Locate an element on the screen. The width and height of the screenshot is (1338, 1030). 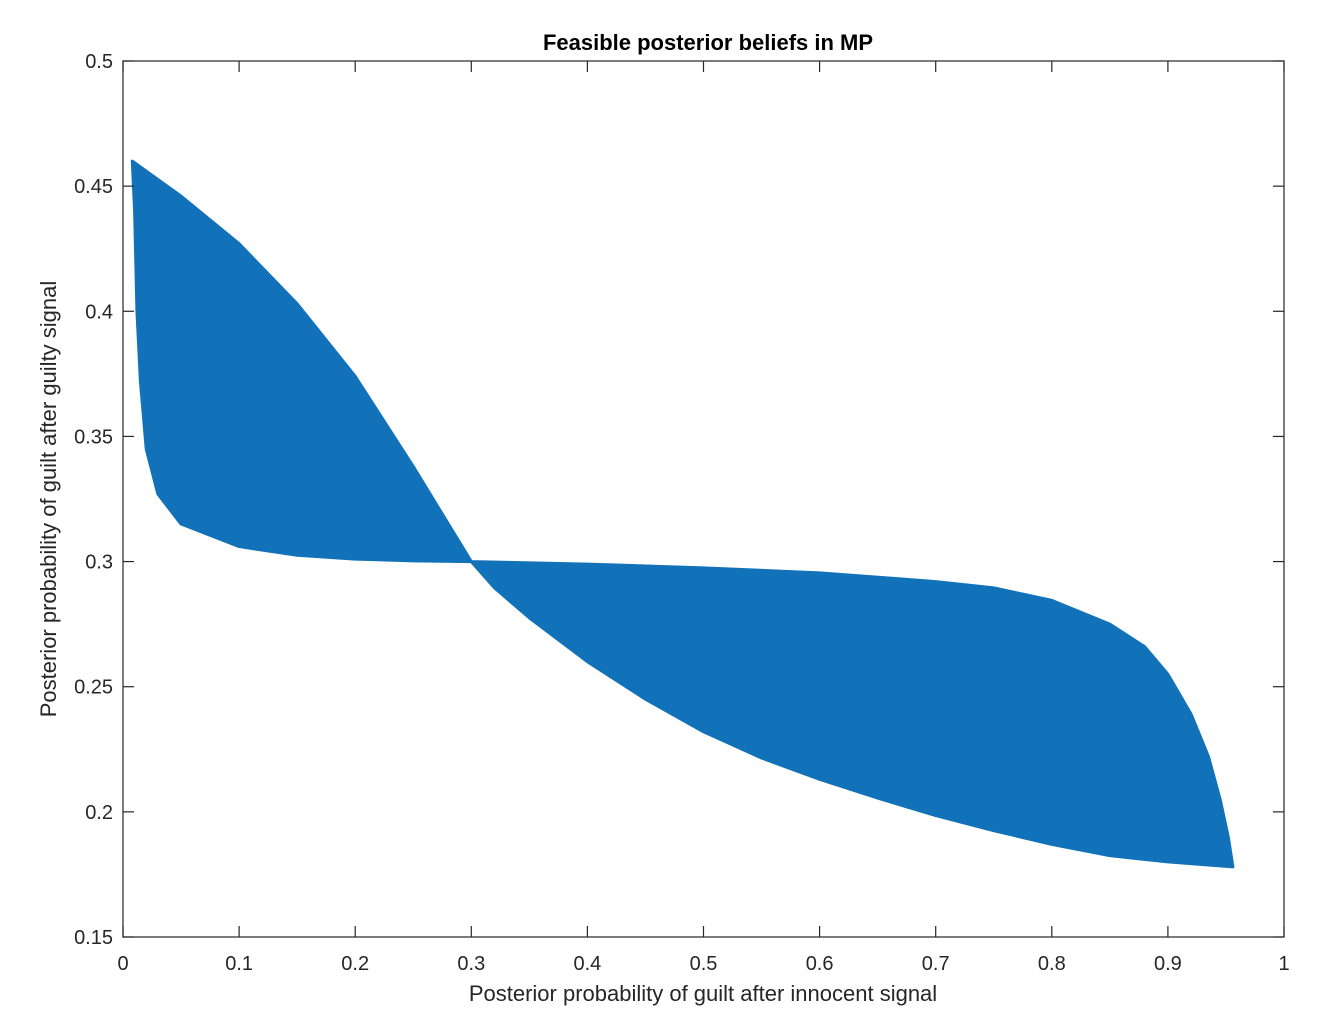
x-tick-label: 0.6 is located at coordinates (820, 964).